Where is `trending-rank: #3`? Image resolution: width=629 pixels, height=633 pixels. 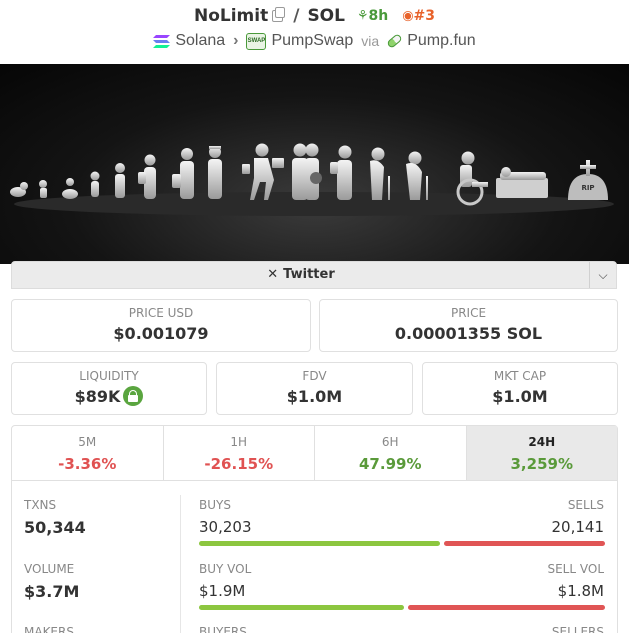
trending-rank: #3 is located at coordinates (424, 16).